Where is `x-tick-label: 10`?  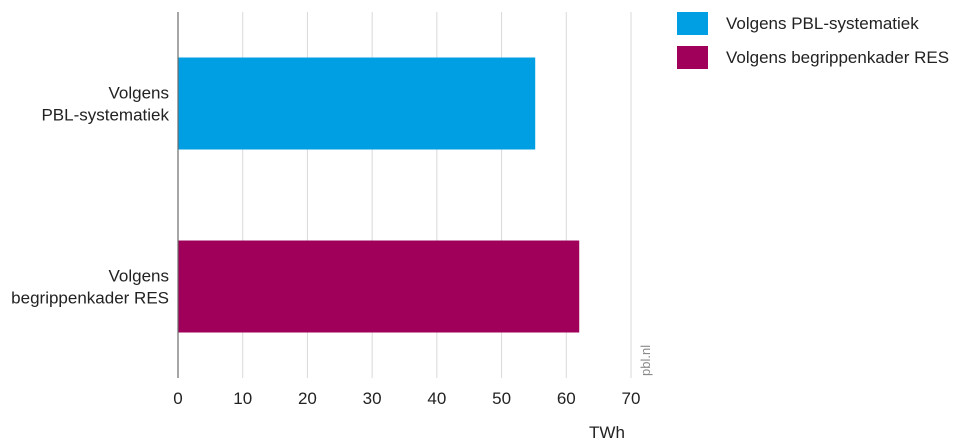
x-tick-label: 10 is located at coordinates (242, 398).